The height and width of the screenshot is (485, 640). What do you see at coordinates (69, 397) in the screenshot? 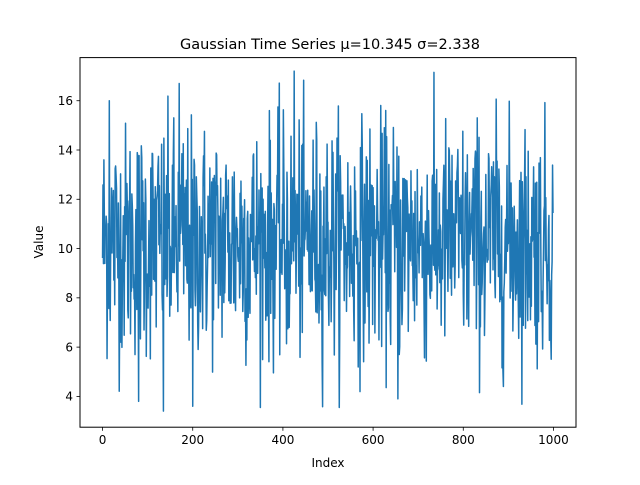
I see `y-tick-label: 4` at bounding box center [69, 397].